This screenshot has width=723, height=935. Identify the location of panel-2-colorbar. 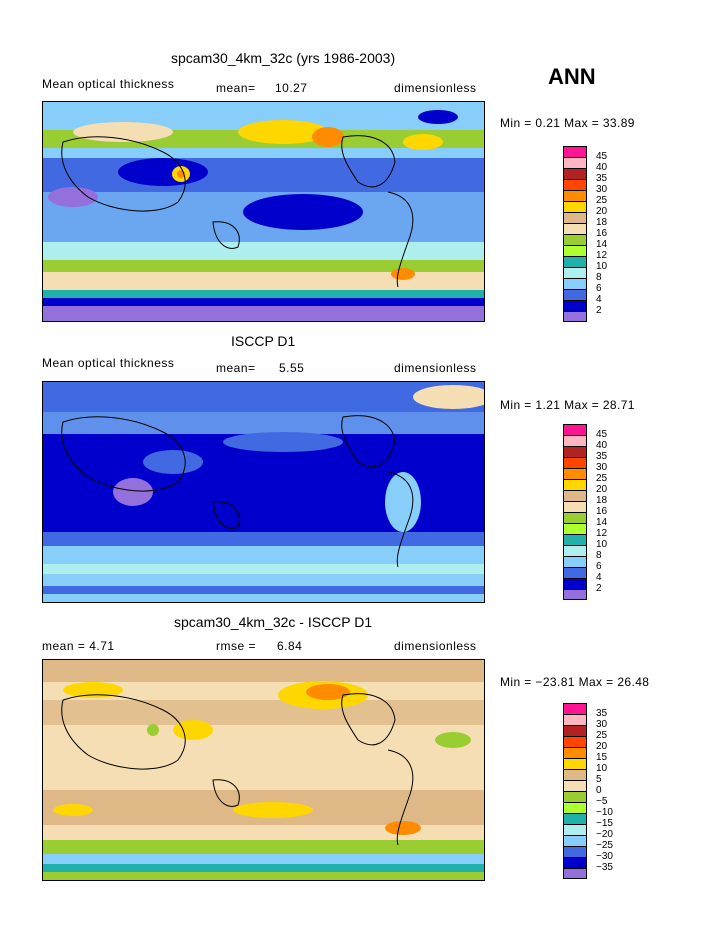
(575, 512).